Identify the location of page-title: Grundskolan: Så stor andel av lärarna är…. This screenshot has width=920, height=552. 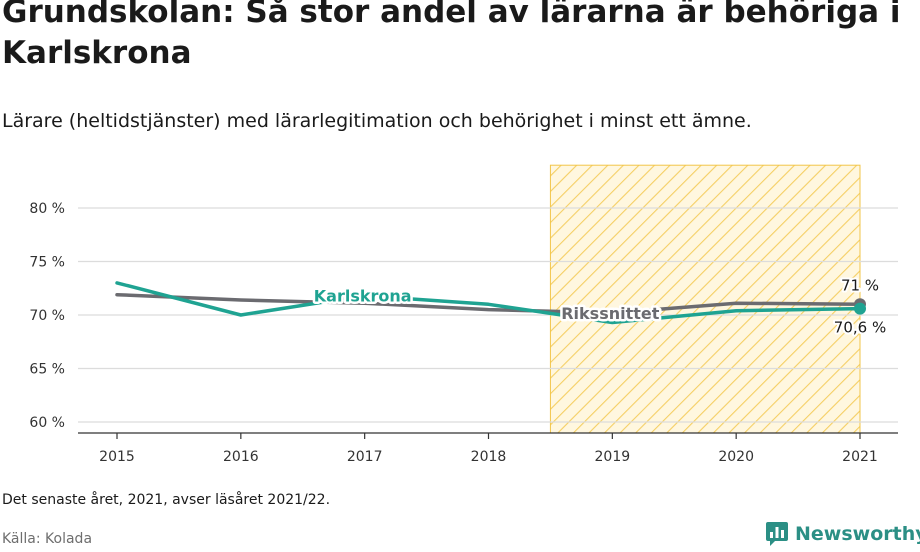
(451, 35).